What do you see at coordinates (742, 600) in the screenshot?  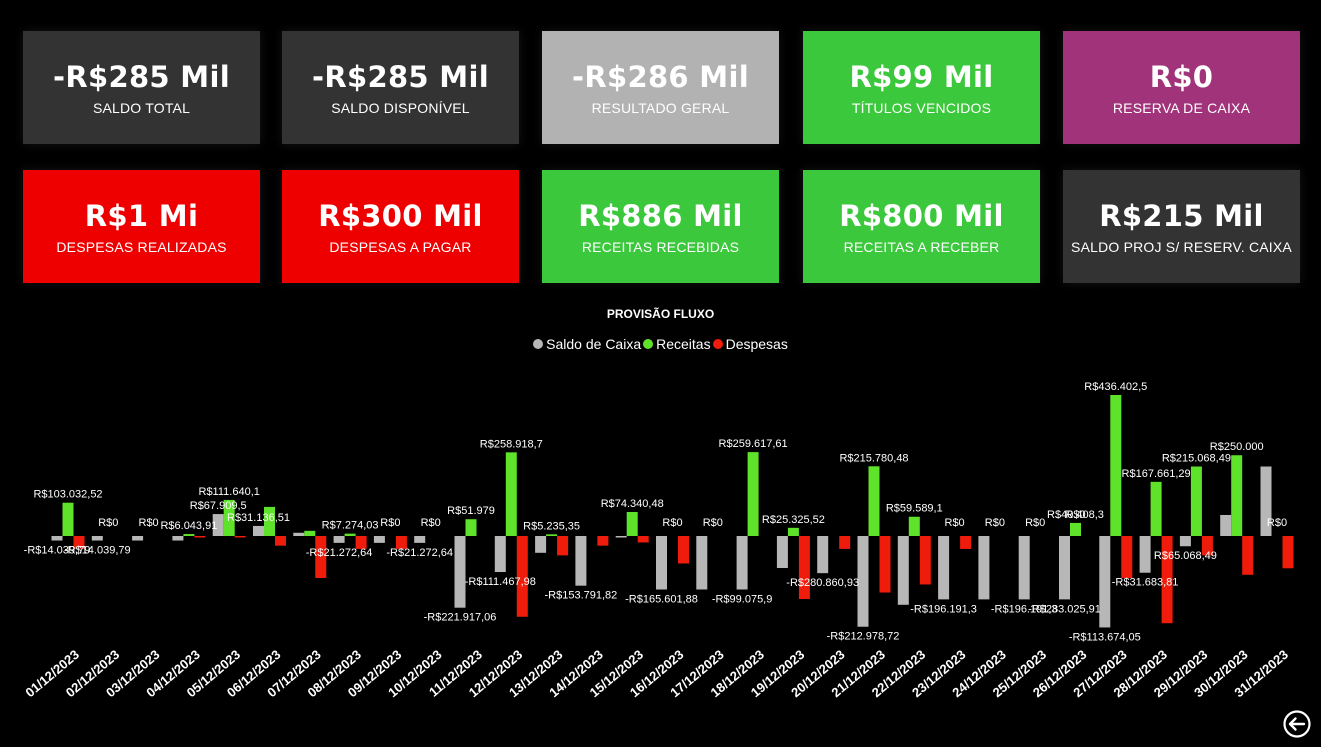 I see `data-label: -R$99.075,9` at bounding box center [742, 600].